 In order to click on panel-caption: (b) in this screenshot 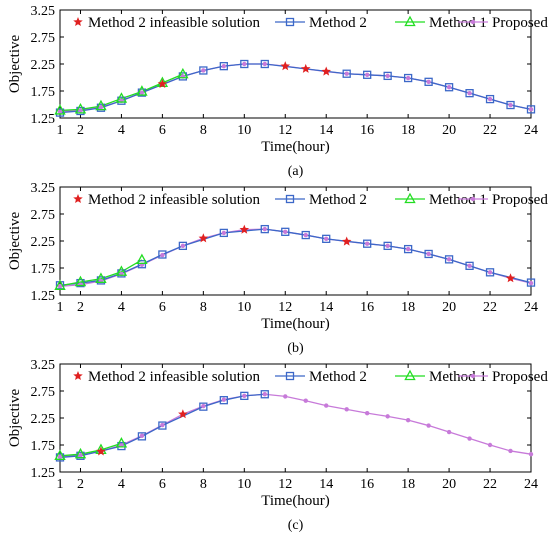, I will do `click(295, 348)`.